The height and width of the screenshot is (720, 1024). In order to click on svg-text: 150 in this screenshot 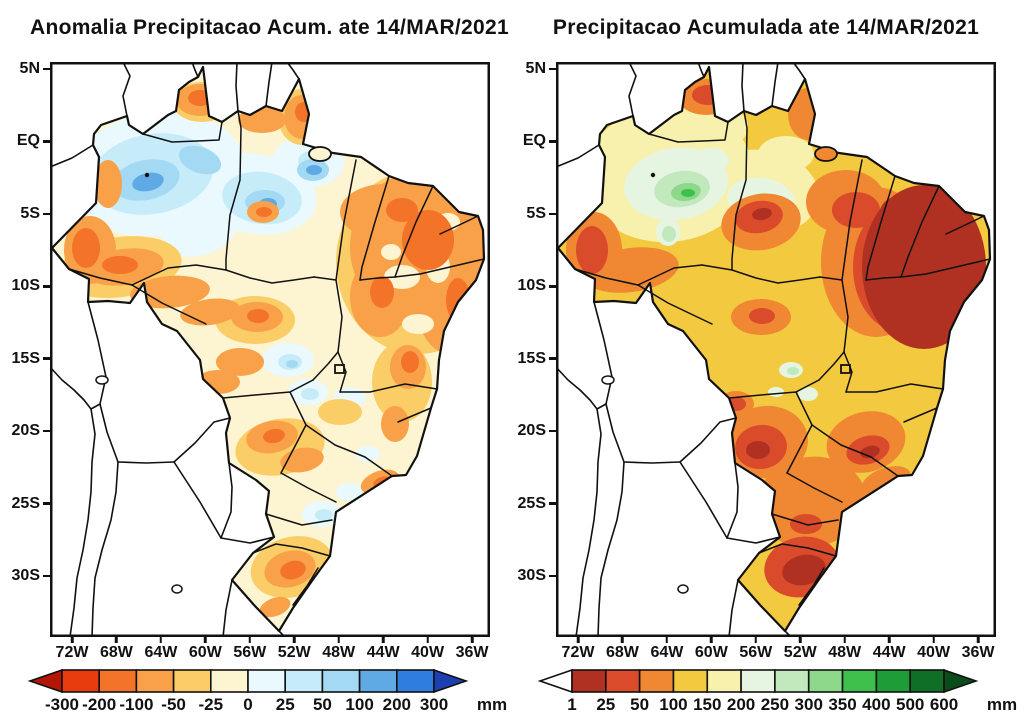, I will do `click(707, 704)`.